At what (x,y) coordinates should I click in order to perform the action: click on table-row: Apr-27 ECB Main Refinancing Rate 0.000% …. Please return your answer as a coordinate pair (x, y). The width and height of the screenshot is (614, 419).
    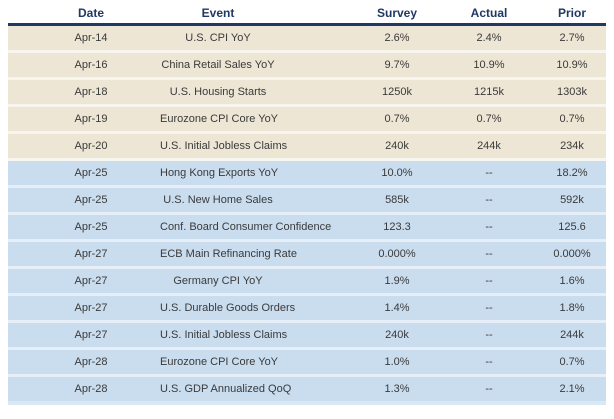
    Looking at the image, I should click on (307, 254).